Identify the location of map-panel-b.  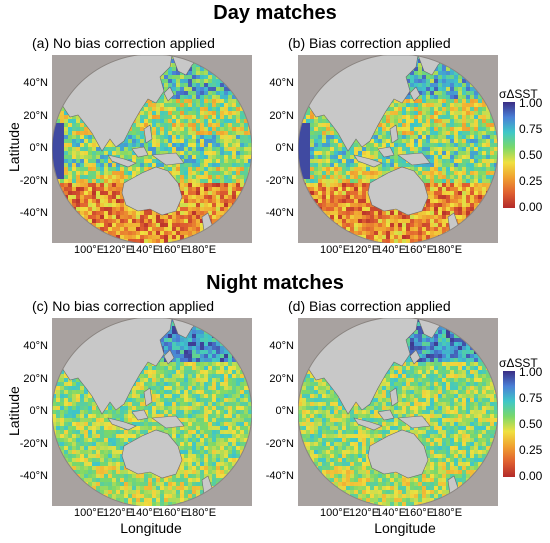
(398, 149).